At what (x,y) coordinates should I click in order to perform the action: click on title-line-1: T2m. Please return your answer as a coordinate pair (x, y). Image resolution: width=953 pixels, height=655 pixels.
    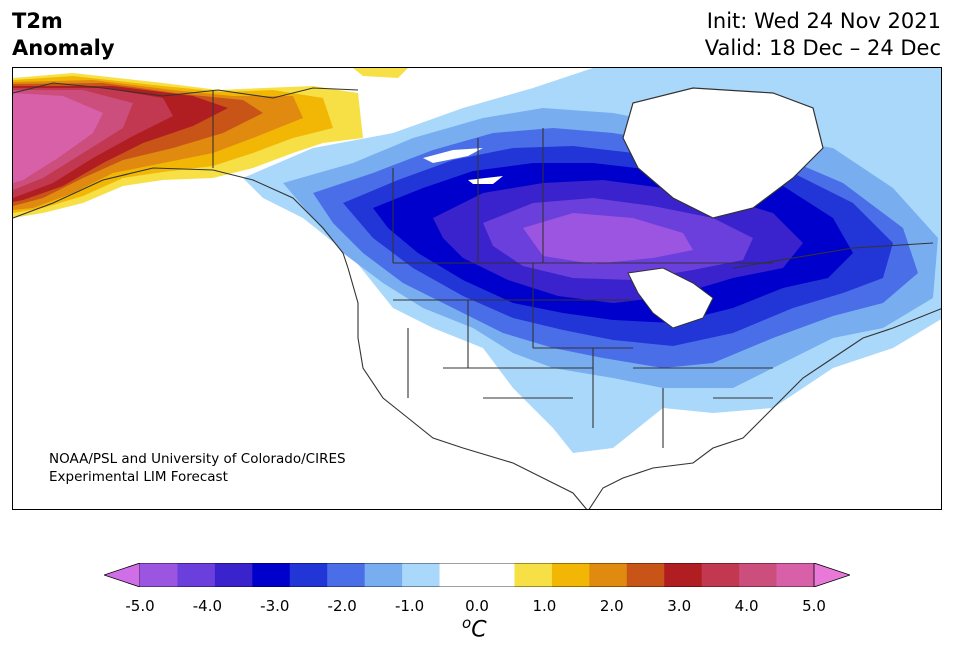
    Looking at the image, I should click on (37, 21).